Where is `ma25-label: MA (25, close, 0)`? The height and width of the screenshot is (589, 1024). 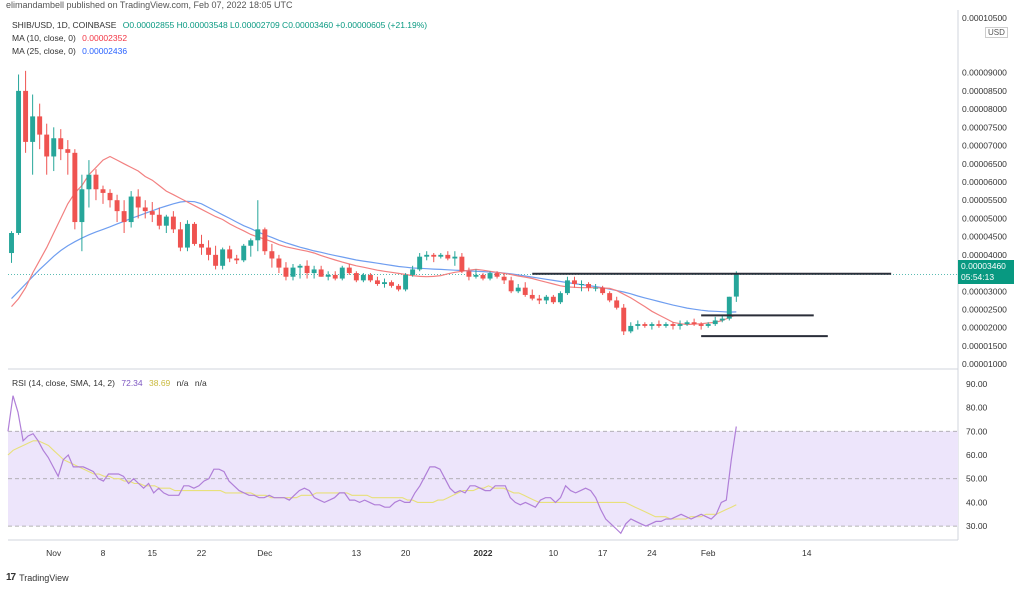 ma25-label: MA (25, close, 0) is located at coordinates (44, 51).